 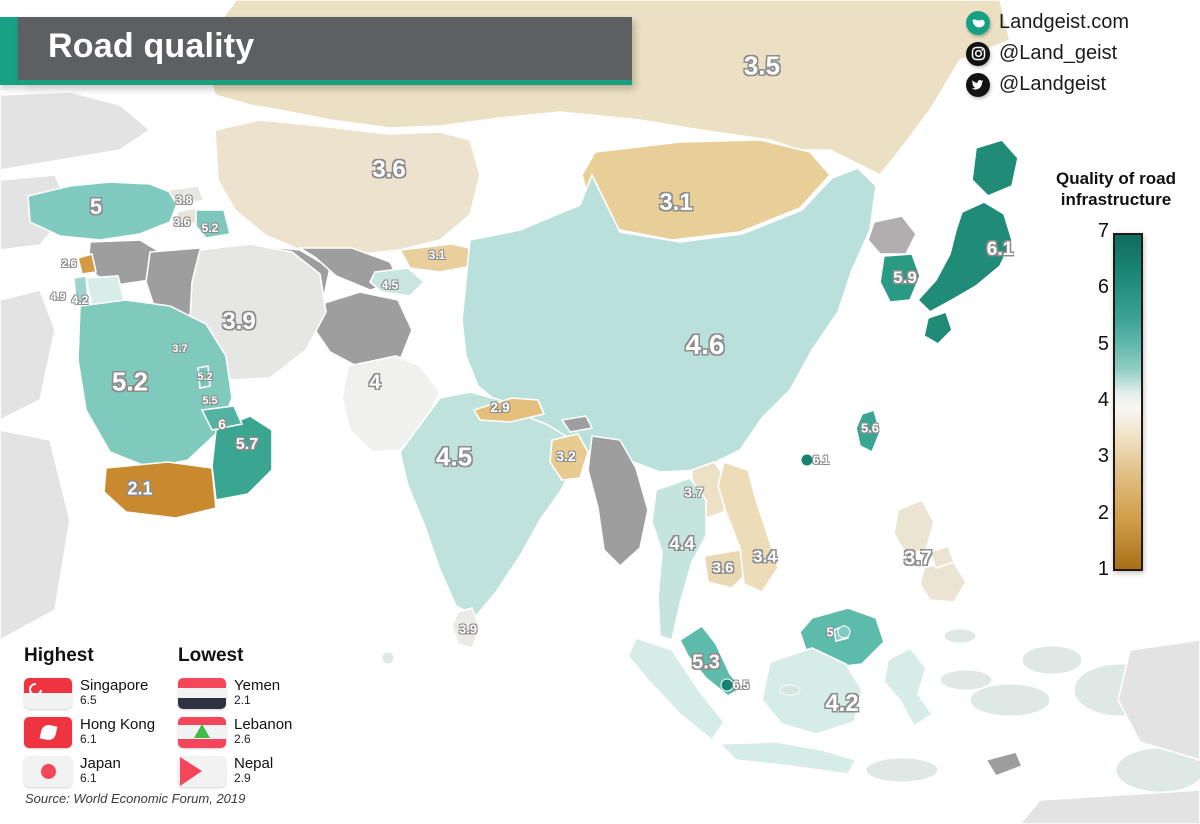 I want to click on list-item: Nepal 2.9, so click(x=235, y=771).